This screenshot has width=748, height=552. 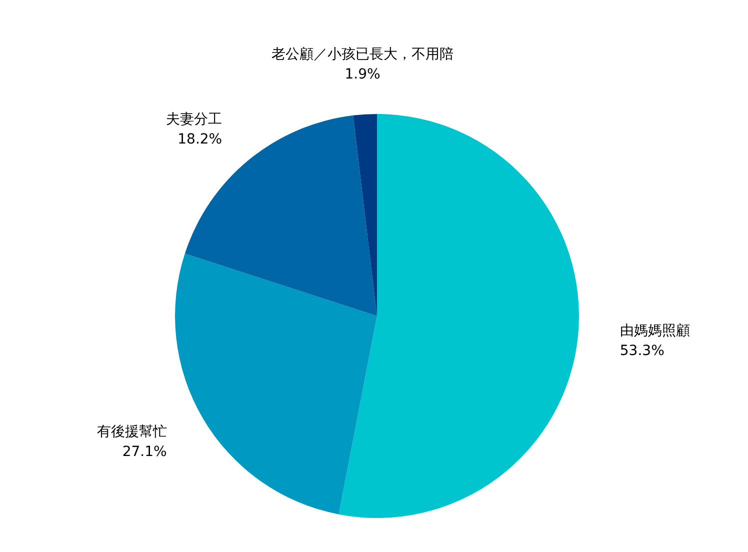 I want to click on data-label: 27.1%, so click(x=144, y=452).